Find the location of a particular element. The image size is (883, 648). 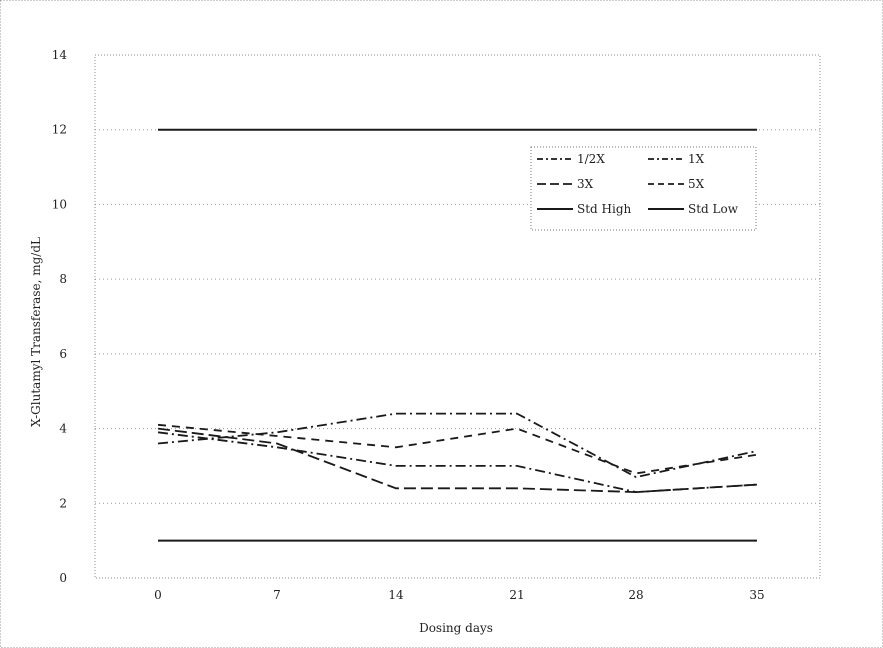

y-tick-label: 10 is located at coordinates (59, 204).